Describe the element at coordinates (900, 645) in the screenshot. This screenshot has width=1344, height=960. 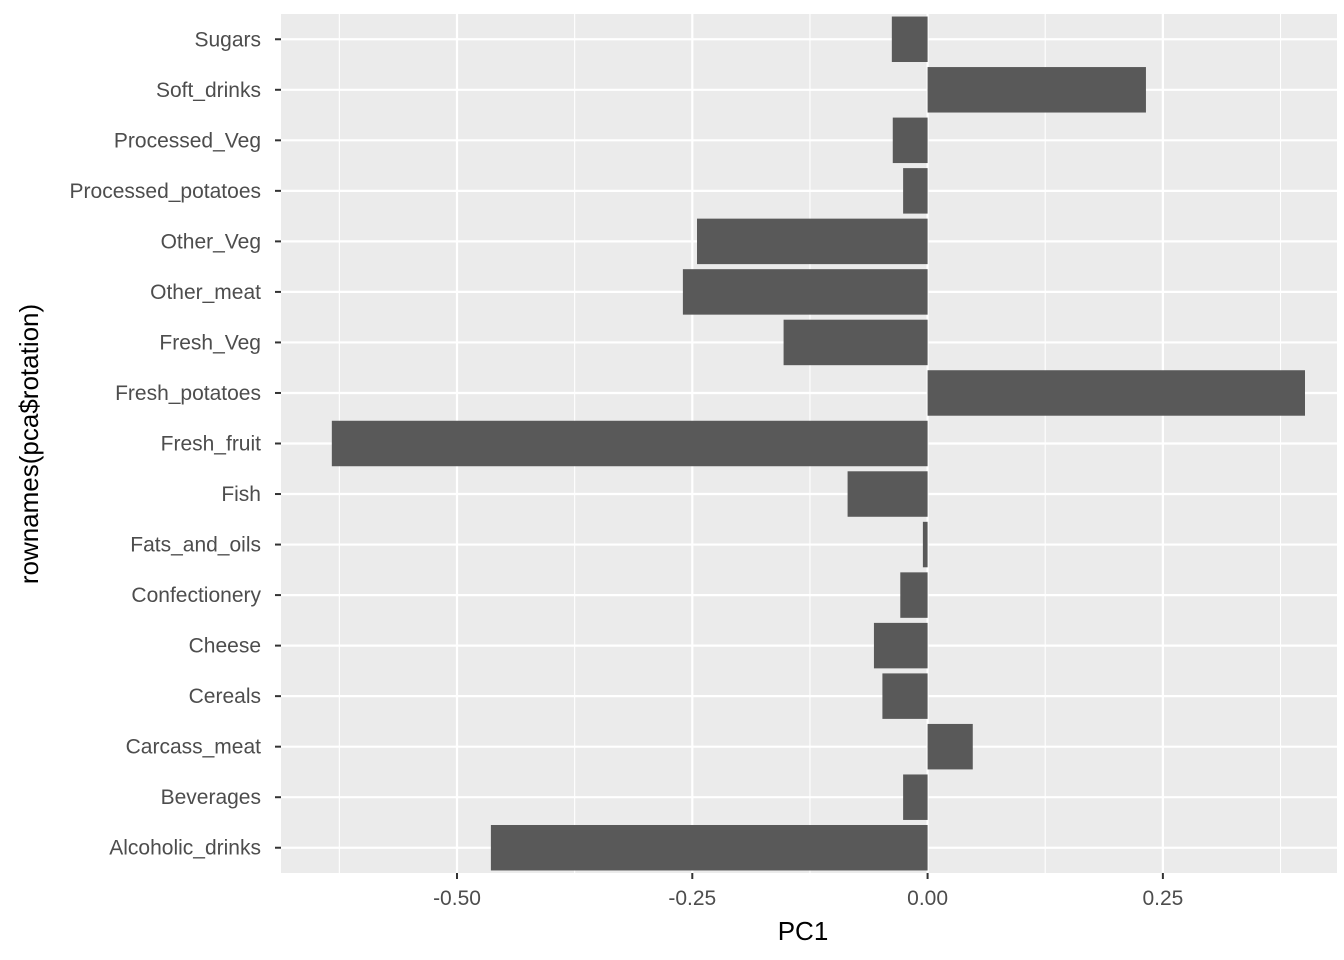
I see `bar-cheese` at that location.